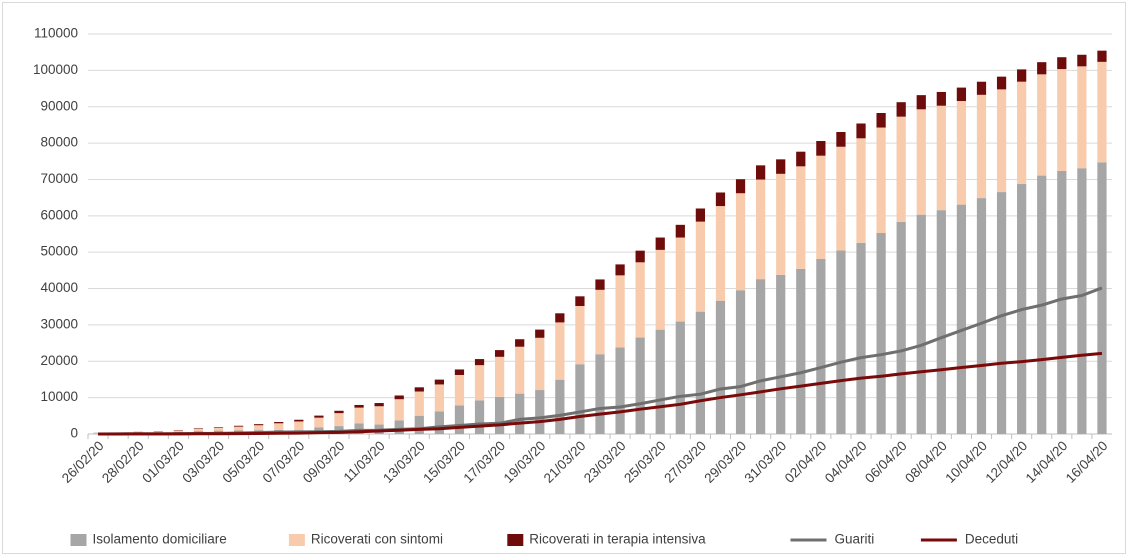 This screenshot has width=1129, height=557. Describe the element at coordinates (59, 396) in the screenshot. I see `y-tick-label: 10000` at that location.